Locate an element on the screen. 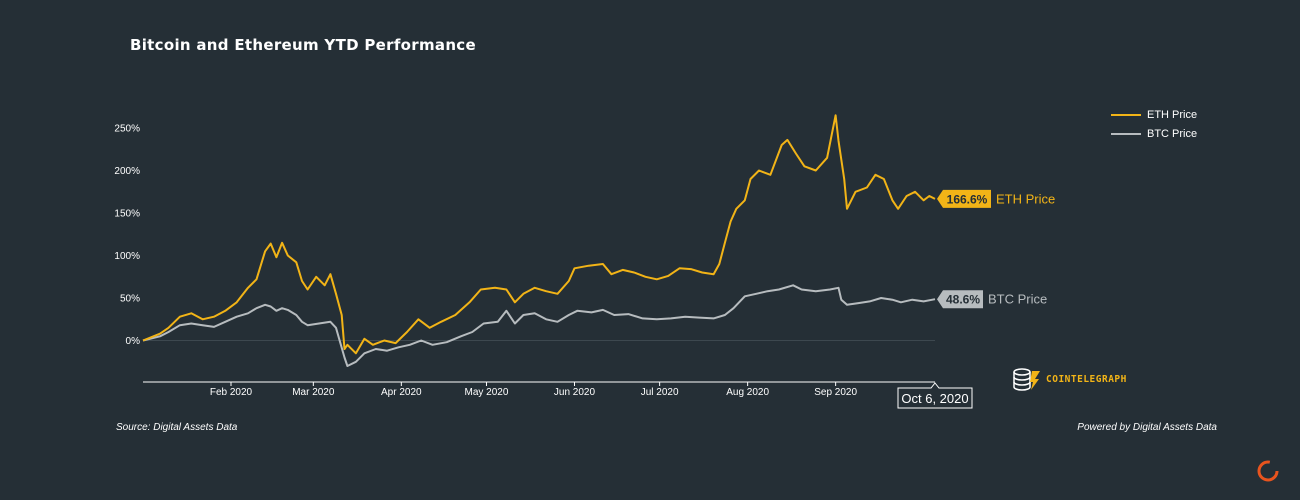  btc-end-value: 48.6% is located at coordinates (963, 300).